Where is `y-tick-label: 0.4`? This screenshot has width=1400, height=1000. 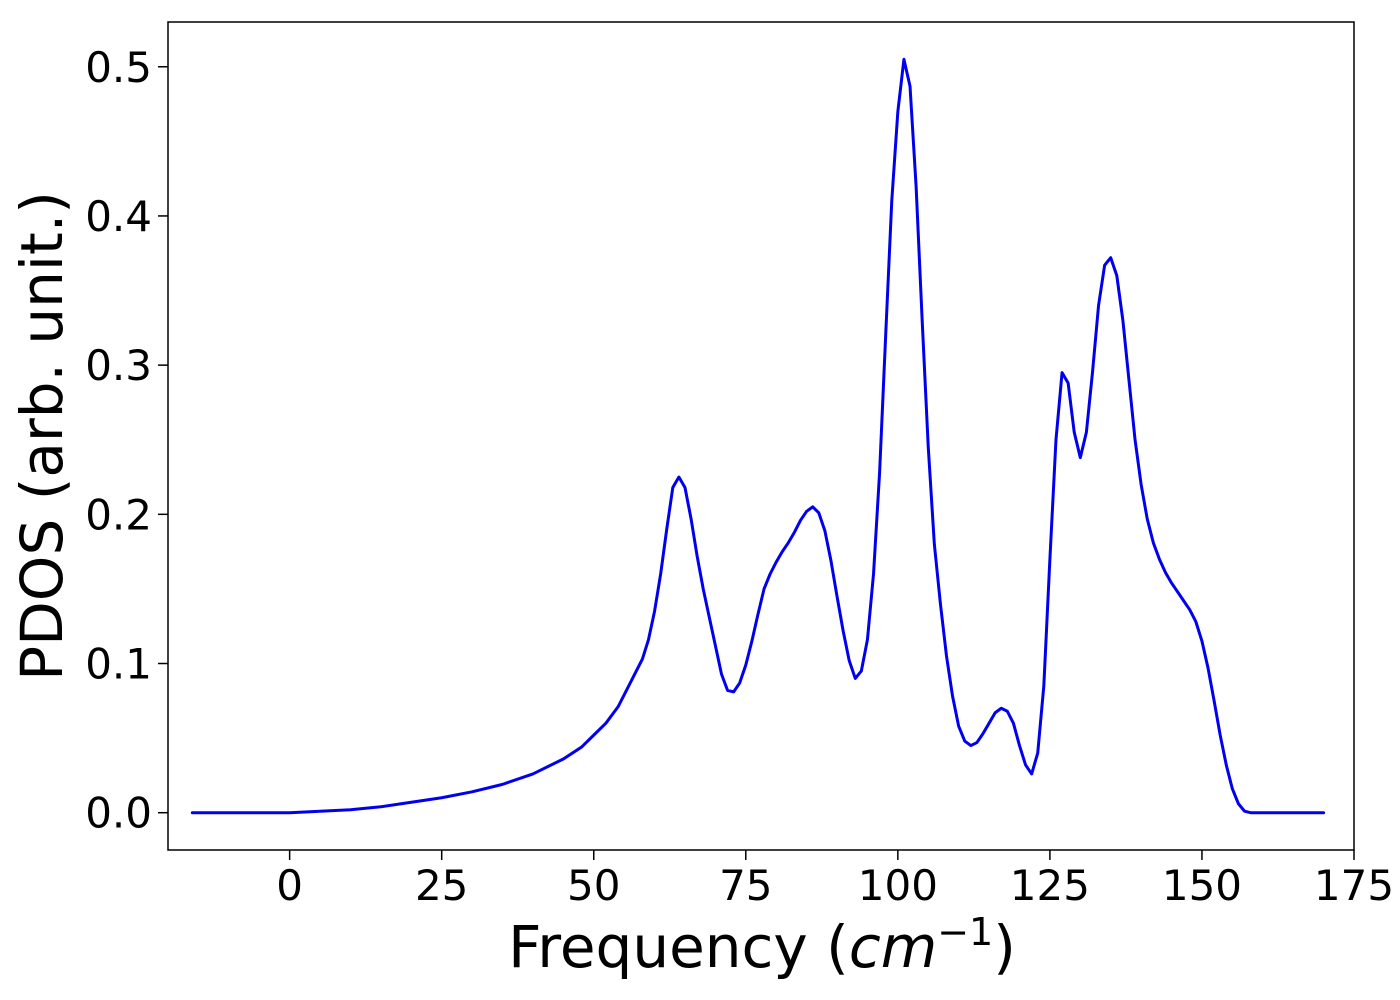 y-tick-label: 0.4 is located at coordinates (118, 216).